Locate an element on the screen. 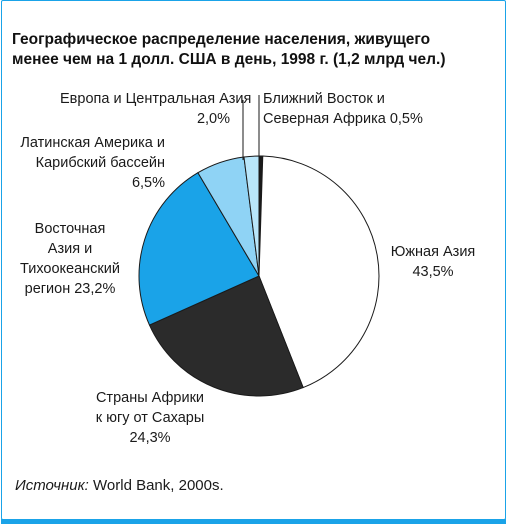 Image resolution: width=509 pixels, height=524 pixels. source-text: World Bank, 2000s. is located at coordinates (156, 485).